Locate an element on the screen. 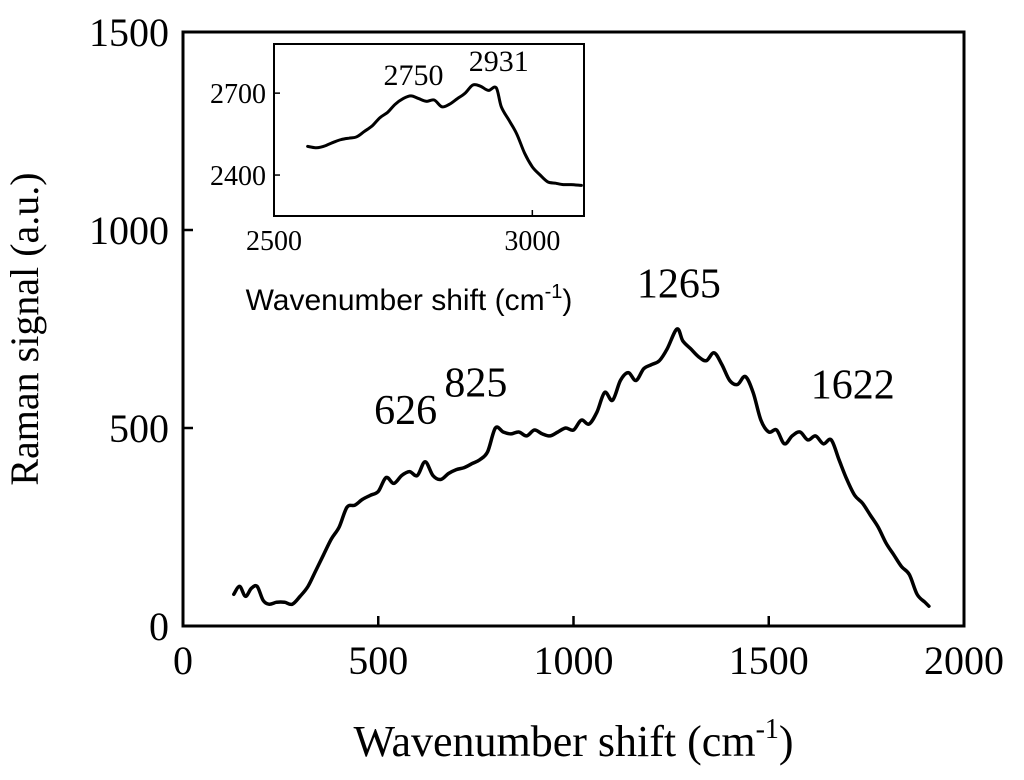 The width and height of the screenshot is (1024, 780). inset-tick-group: 2500 3000 2400 2700 is located at coordinates (385, 168).